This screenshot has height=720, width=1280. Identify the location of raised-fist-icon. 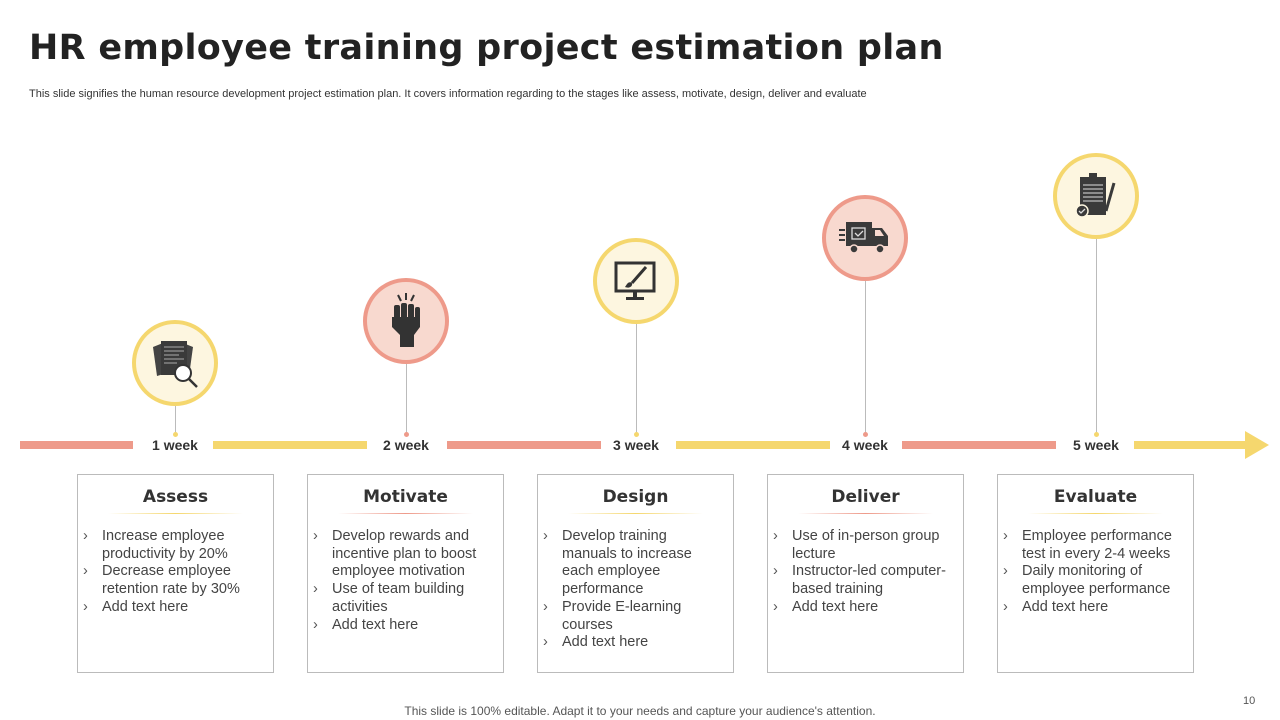
(406, 321).